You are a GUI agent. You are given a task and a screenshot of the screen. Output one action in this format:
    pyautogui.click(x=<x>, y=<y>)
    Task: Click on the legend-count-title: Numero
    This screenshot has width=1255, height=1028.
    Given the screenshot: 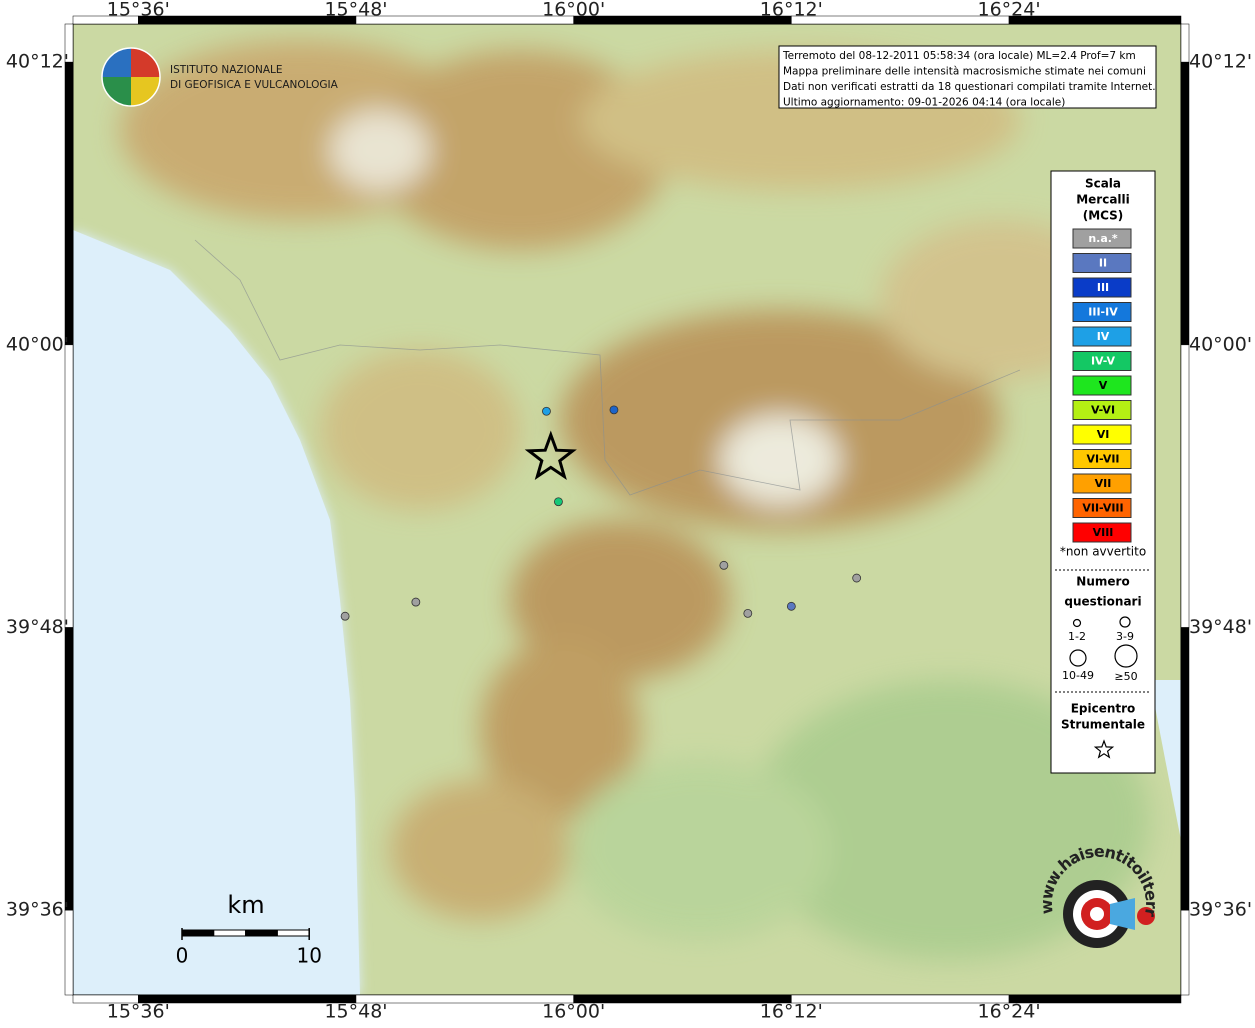 What is the action you would take?
    pyautogui.click(x=1102, y=582)
    